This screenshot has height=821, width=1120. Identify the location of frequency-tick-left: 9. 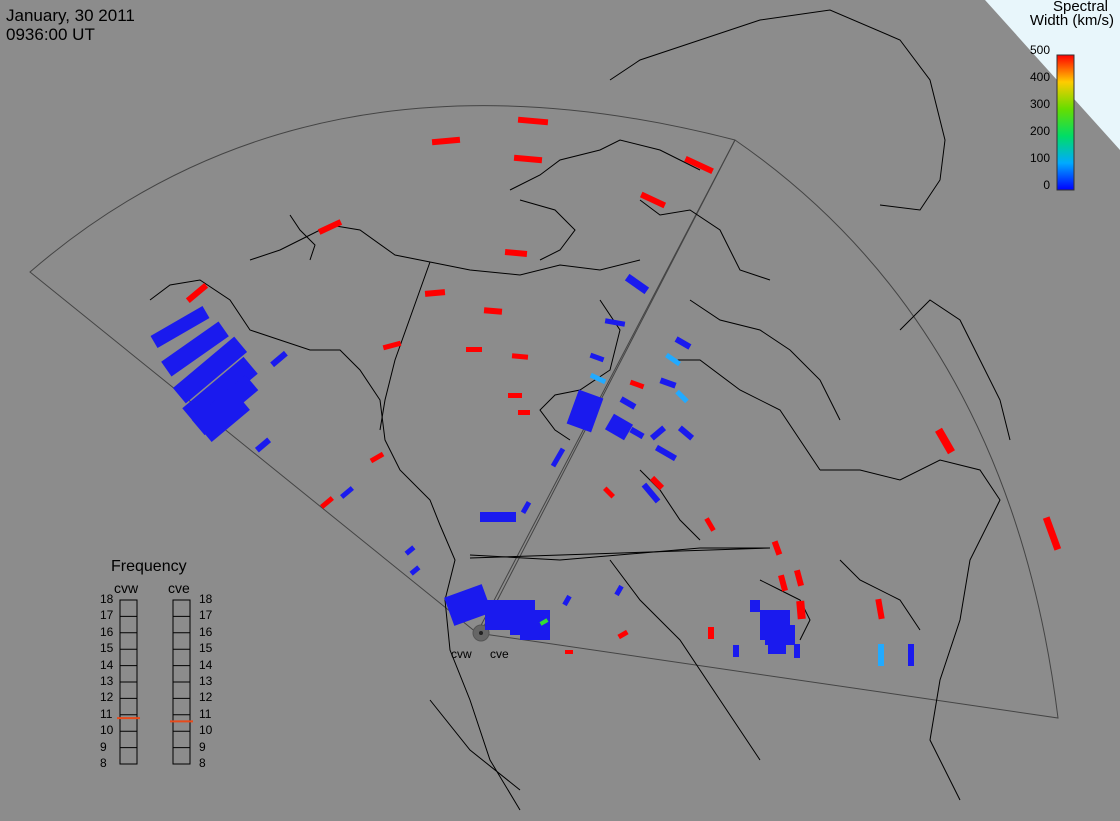
(103, 746).